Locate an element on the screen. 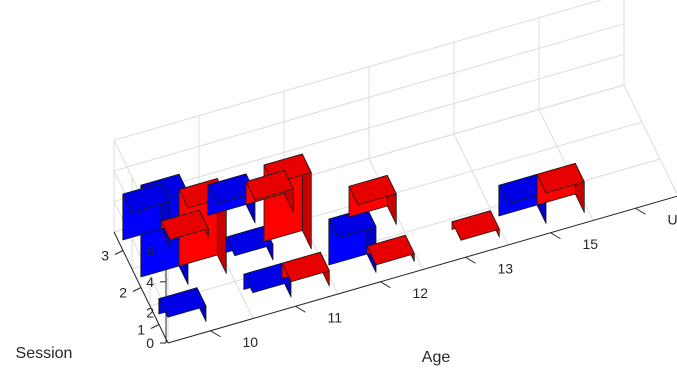 This screenshot has width=677, height=368. z-tick-label: 4 is located at coordinates (150, 282).